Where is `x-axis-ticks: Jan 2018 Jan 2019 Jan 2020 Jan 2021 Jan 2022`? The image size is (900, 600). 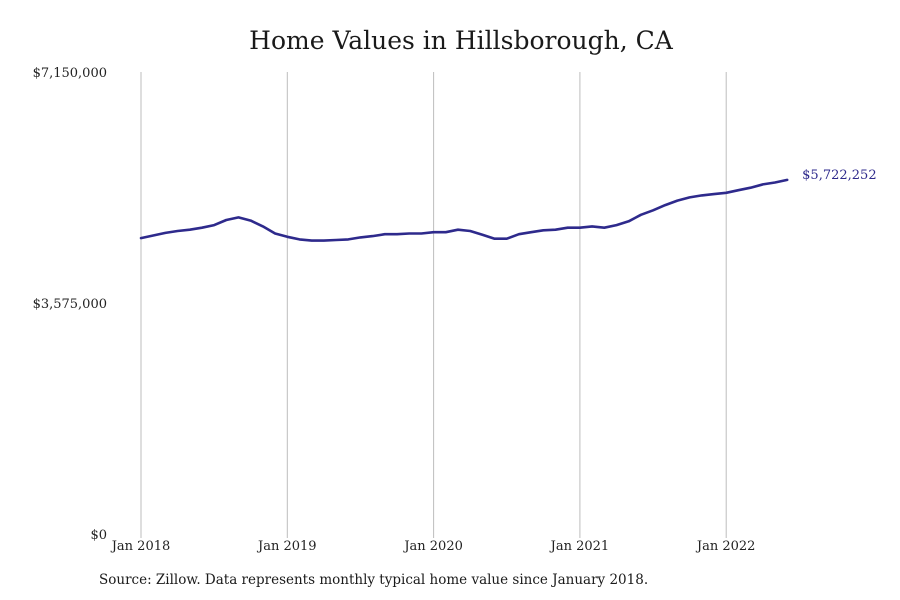
x-axis-ticks: Jan 2018 Jan 2019 Jan 2020 Jan 2021 Jan 2022 is located at coordinates (433, 546).